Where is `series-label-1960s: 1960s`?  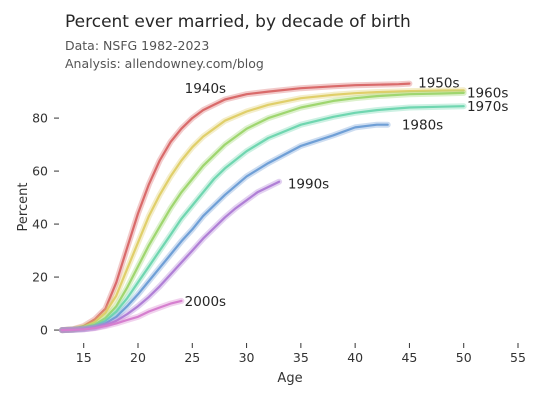 series-label-1960s: 1960s is located at coordinates (487, 93).